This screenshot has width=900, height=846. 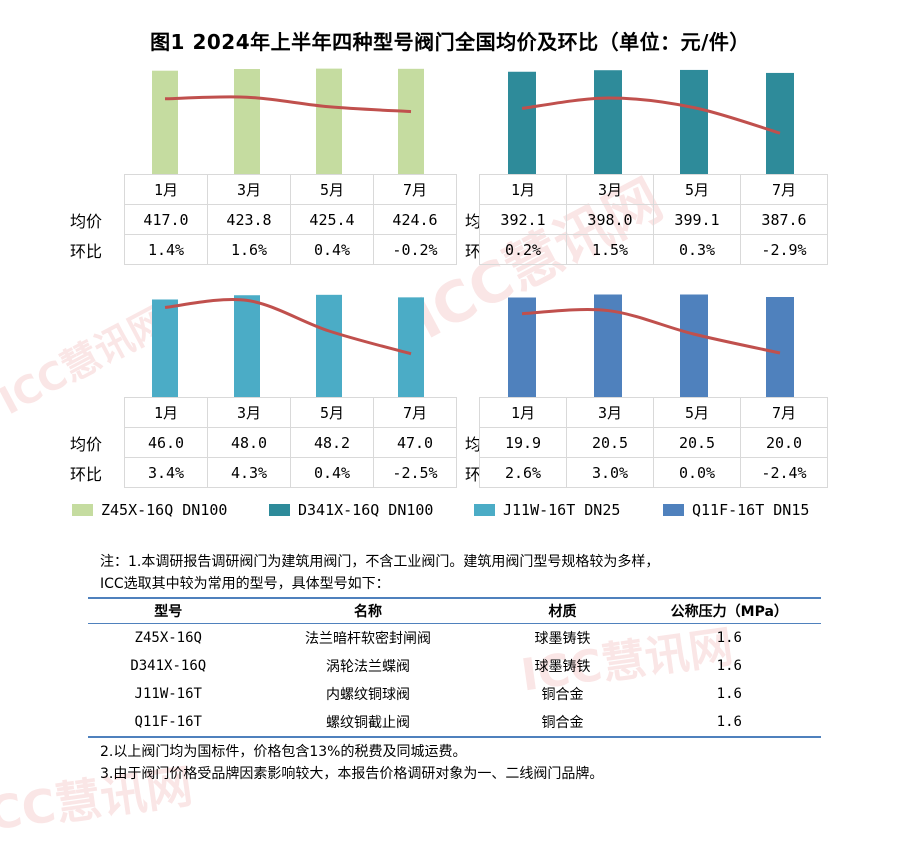 I want to click on legend-label: Z45X-16Q DN100, so click(x=164, y=510).